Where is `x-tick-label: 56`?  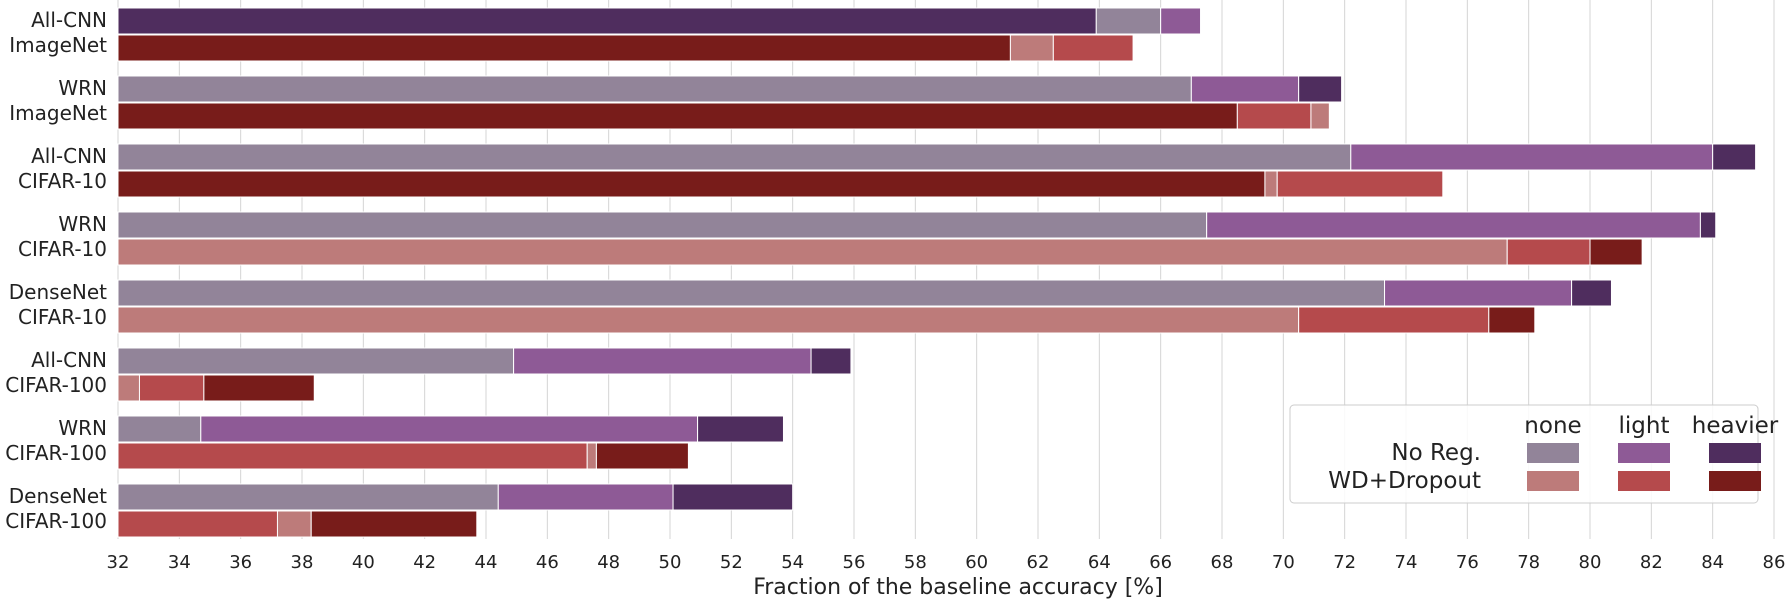
x-tick-label: 56 is located at coordinates (854, 562).